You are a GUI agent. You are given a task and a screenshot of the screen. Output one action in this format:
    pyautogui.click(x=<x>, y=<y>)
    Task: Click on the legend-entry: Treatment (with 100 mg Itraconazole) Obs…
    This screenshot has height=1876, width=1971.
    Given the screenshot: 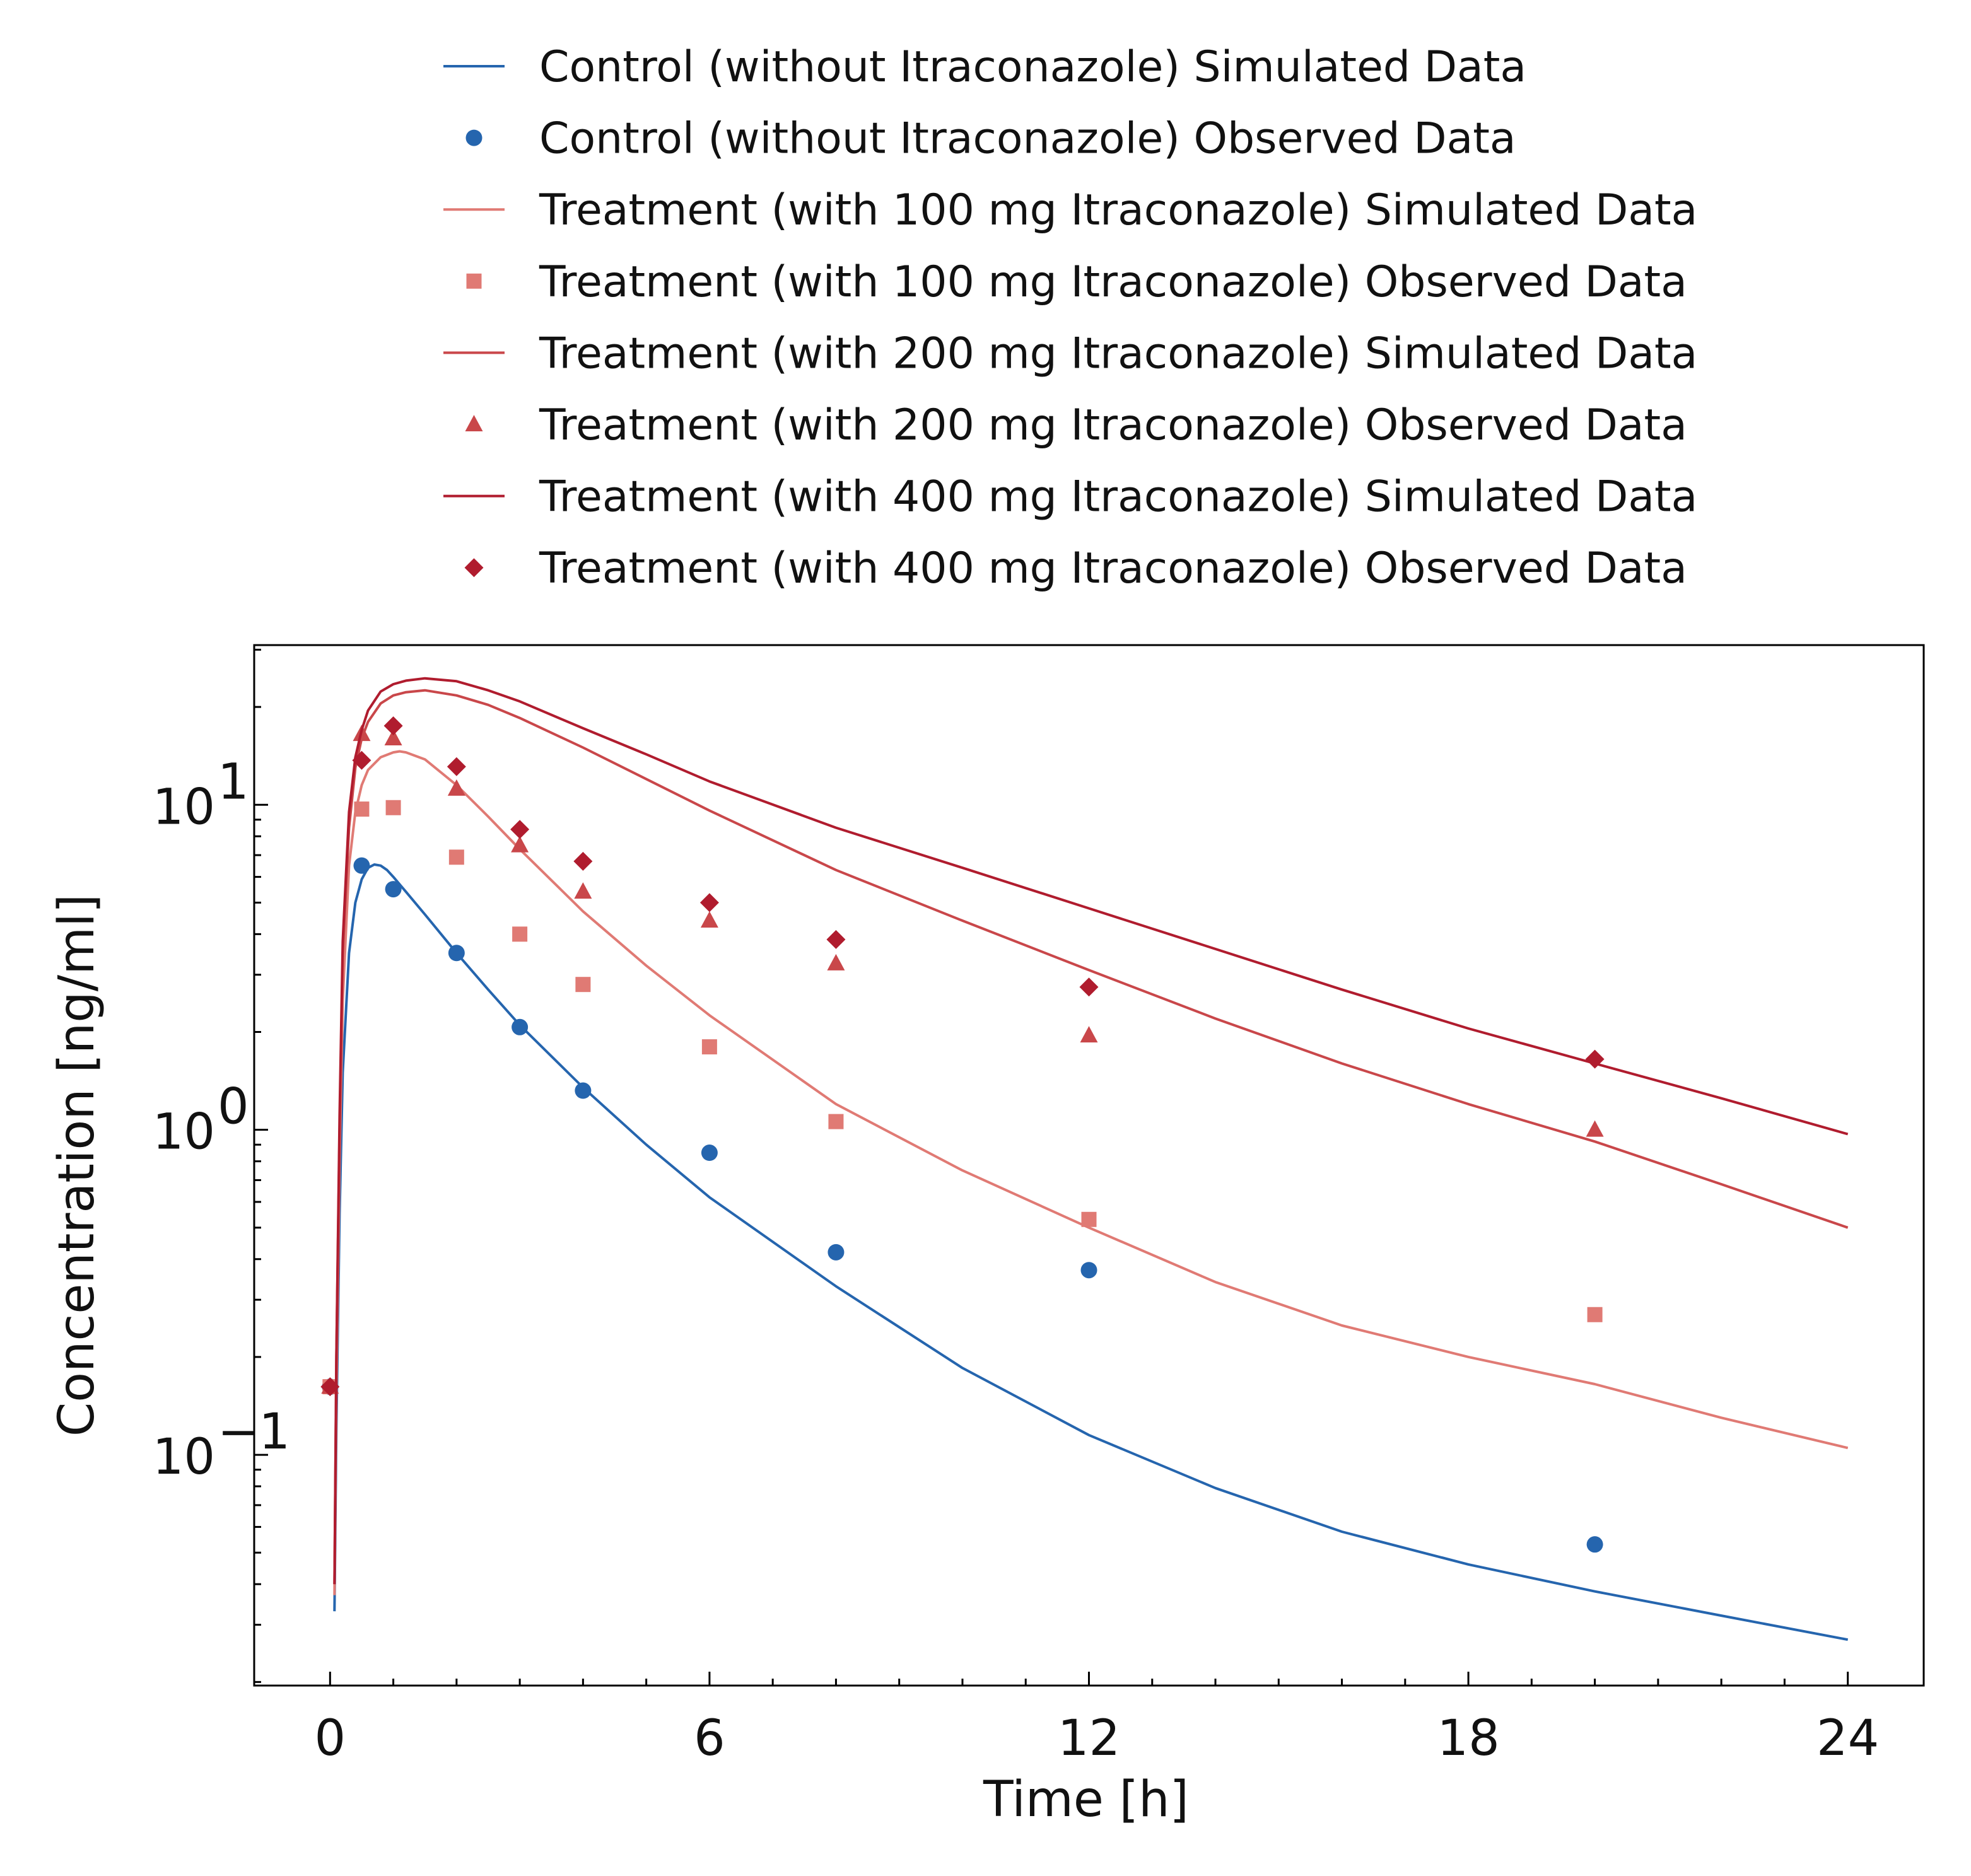 What is the action you would take?
    pyautogui.click(x=1076, y=282)
    